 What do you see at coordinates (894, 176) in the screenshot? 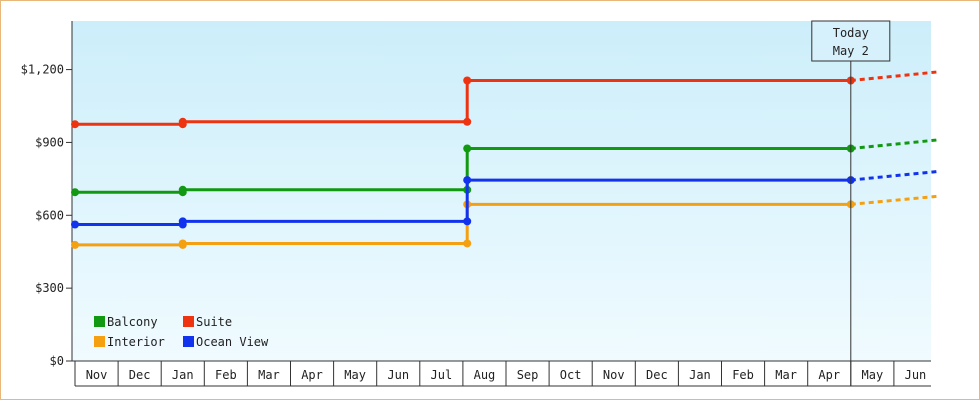
I see `projection-line-ocean-view` at bounding box center [894, 176].